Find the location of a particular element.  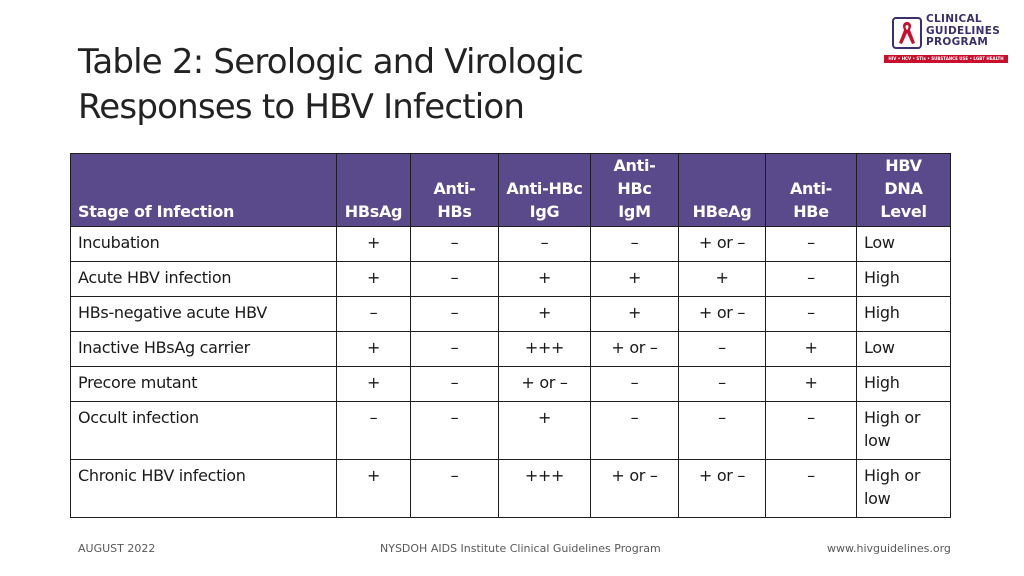

table-row: Occult infection – – + – – – High or low is located at coordinates (510, 430).